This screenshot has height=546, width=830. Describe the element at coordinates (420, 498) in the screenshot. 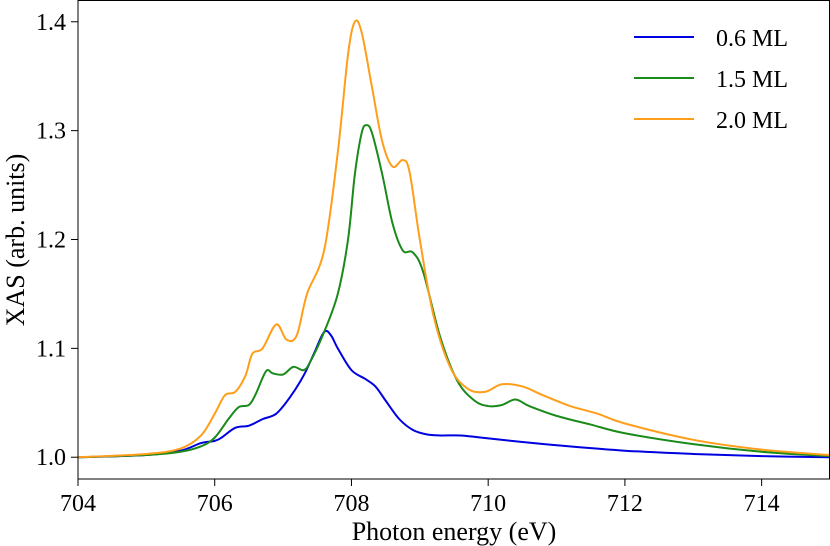

I see `x-axis: 704 706 708 710 712 714` at that location.